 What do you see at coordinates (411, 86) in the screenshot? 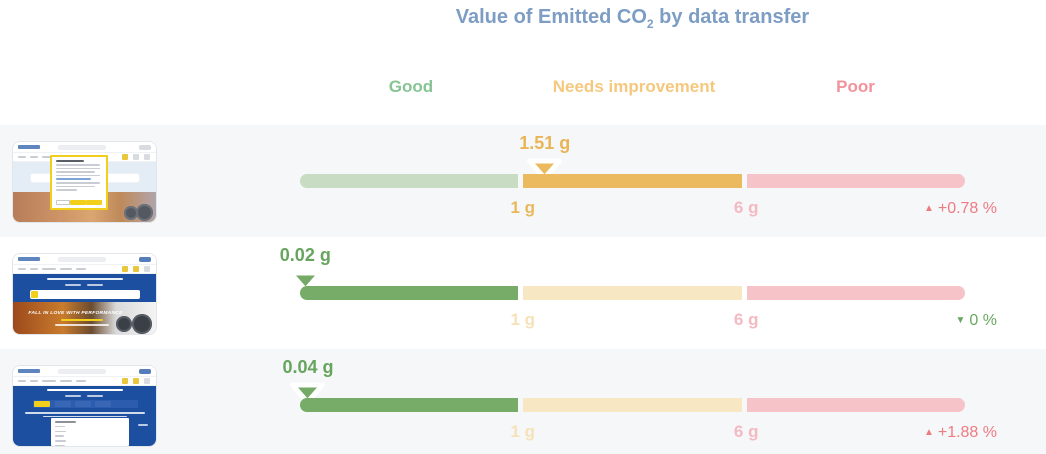
I see `zone-header-good: Good` at bounding box center [411, 86].